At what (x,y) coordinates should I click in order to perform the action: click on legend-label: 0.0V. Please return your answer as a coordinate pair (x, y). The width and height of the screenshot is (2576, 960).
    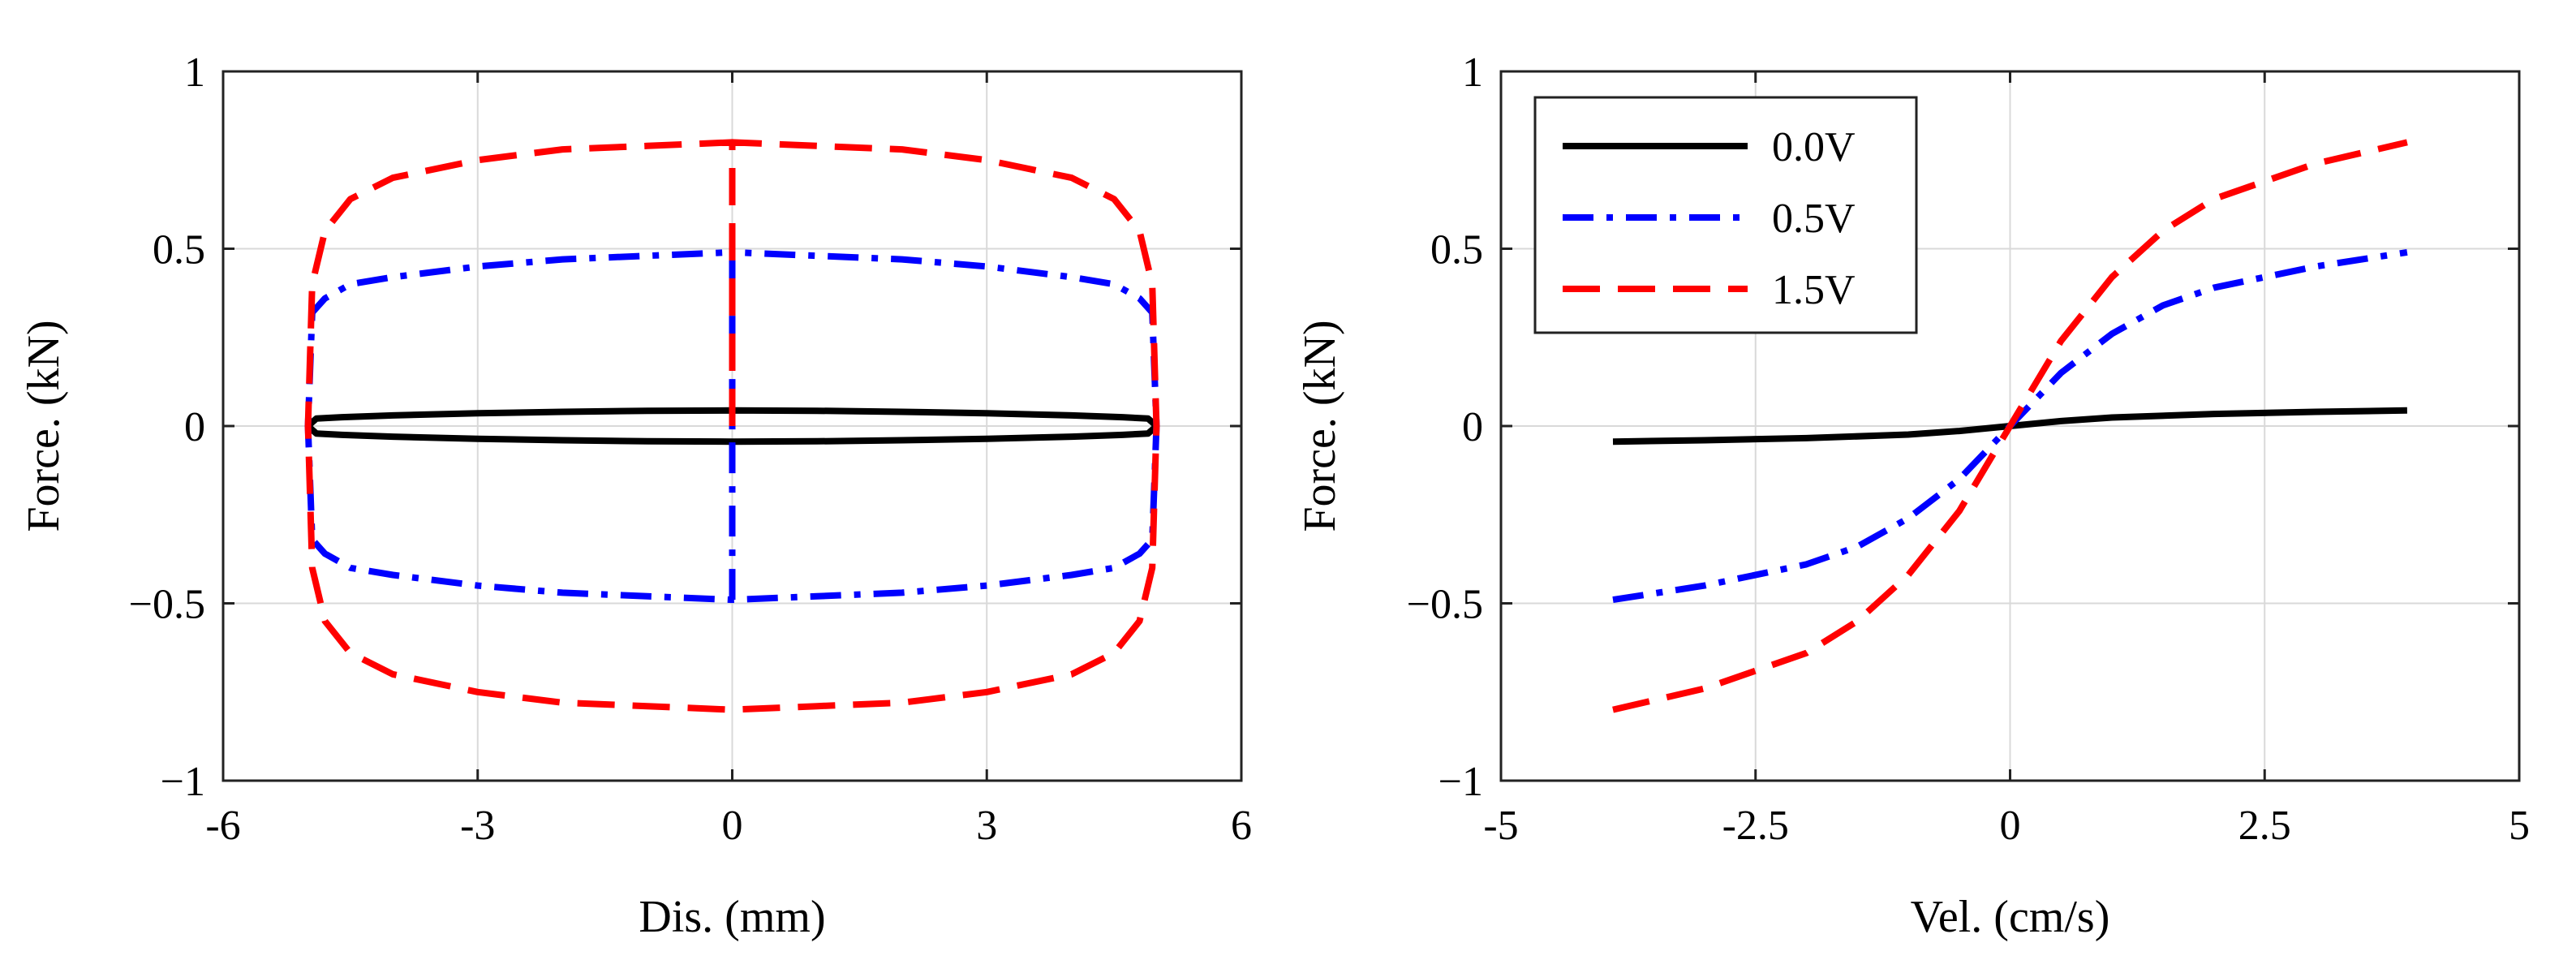
    Looking at the image, I should click on (1814, 147).